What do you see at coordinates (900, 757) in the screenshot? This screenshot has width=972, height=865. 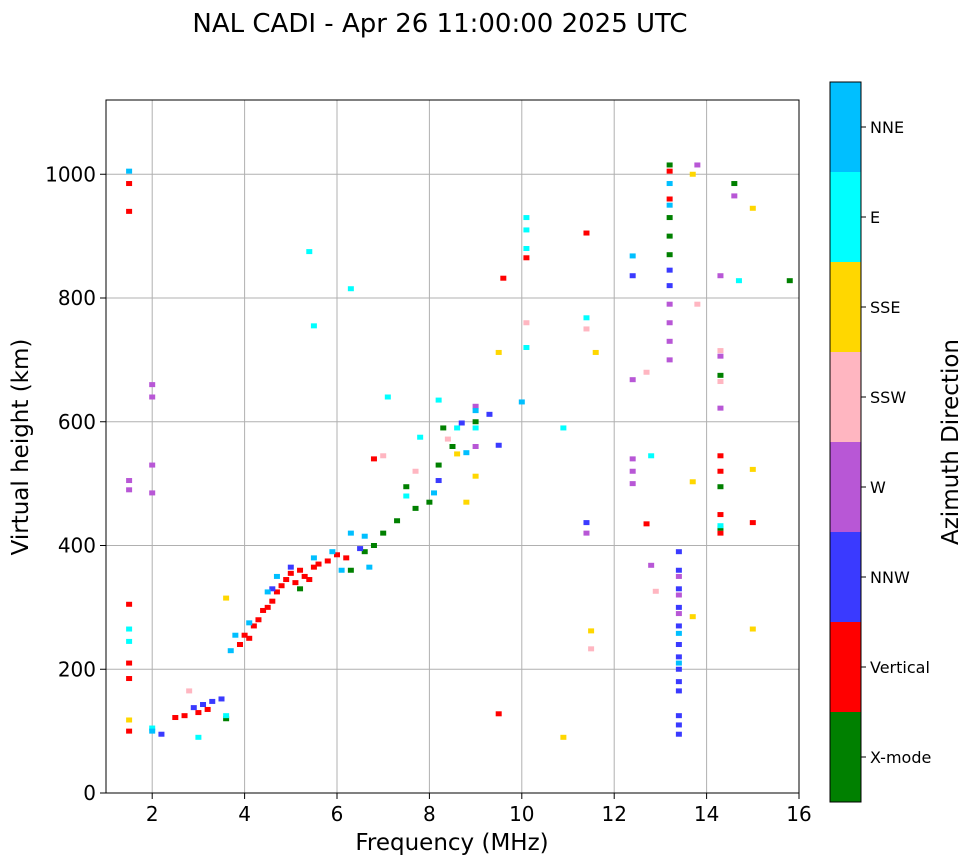 I see `colorbar-tick-label: X-mode` at bounding box center [900, 757].